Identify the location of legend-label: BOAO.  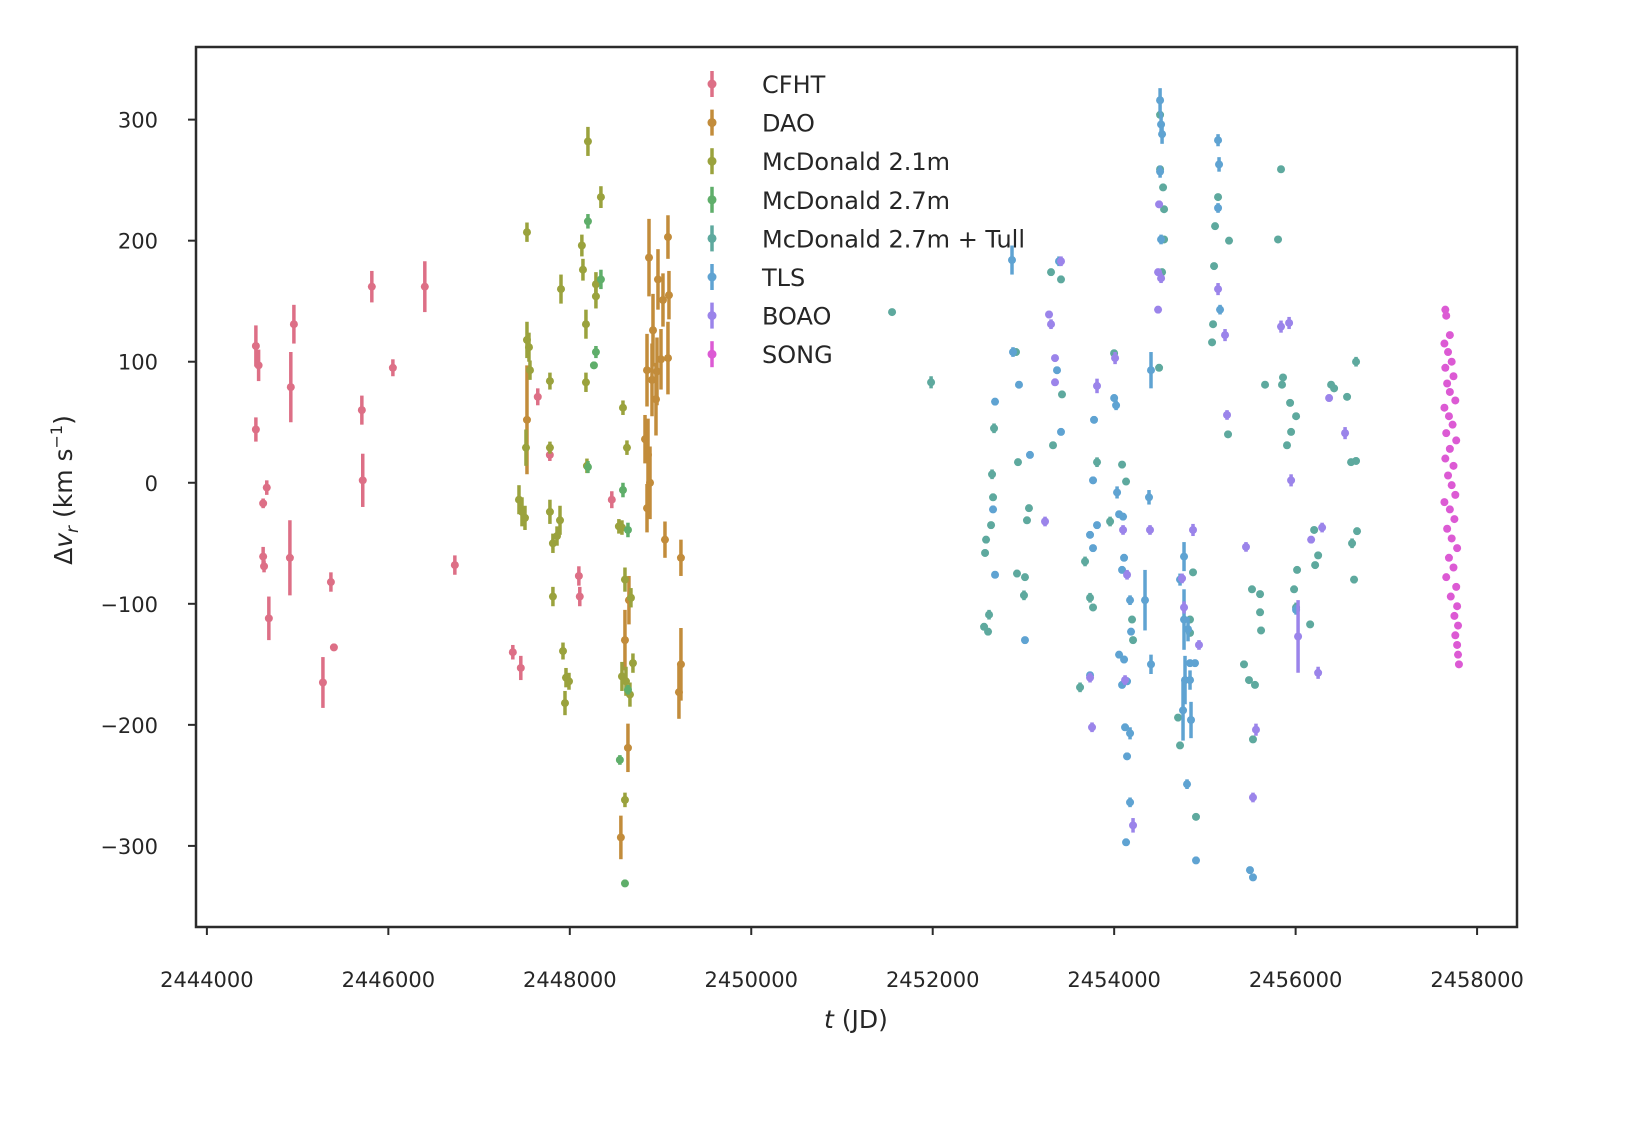
(796, 317).